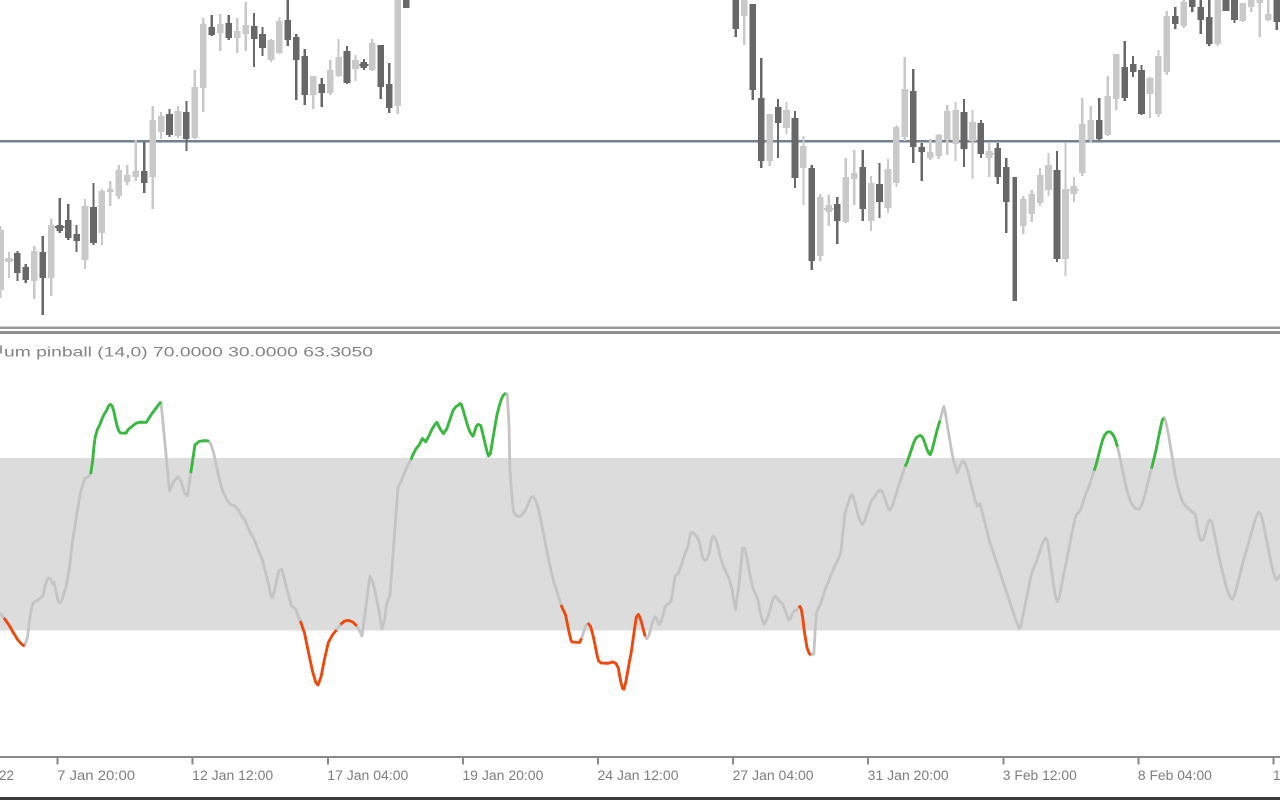 The height and width of the screenshot is (800, 1280). What do you see at coordinates (502, 775) in the screenshot?
I see `svg-text: 19 Jan 20:00` at bounding box center [502, 775].